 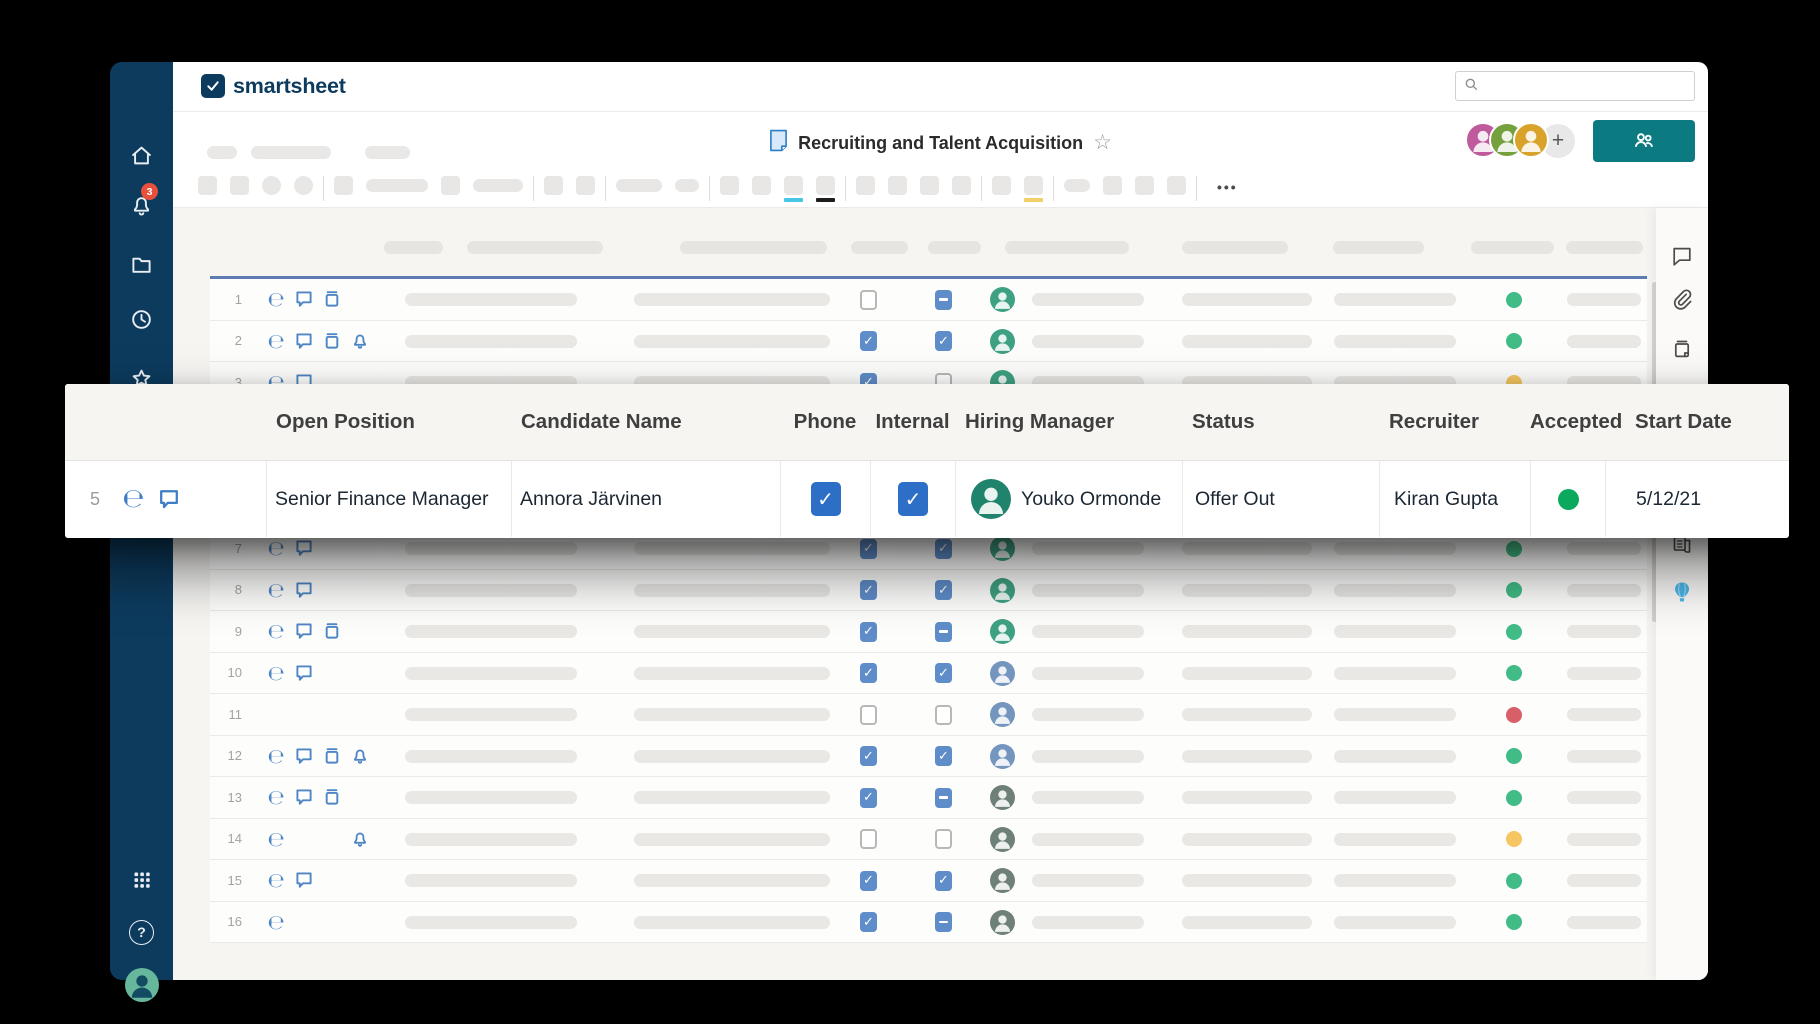 I want to click on cell-internal, so click(x=912, y=499).